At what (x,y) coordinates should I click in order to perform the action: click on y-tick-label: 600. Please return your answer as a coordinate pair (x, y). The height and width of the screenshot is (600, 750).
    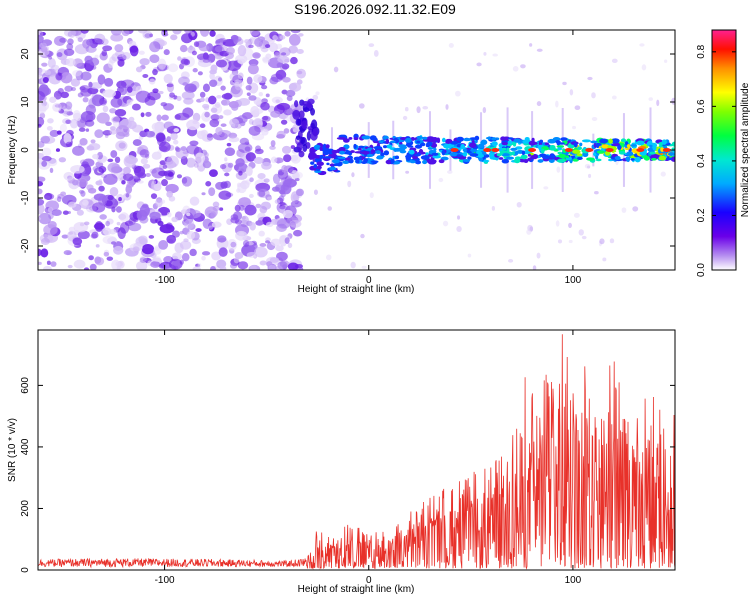
    Looking at the image, I should click on (25, 385).